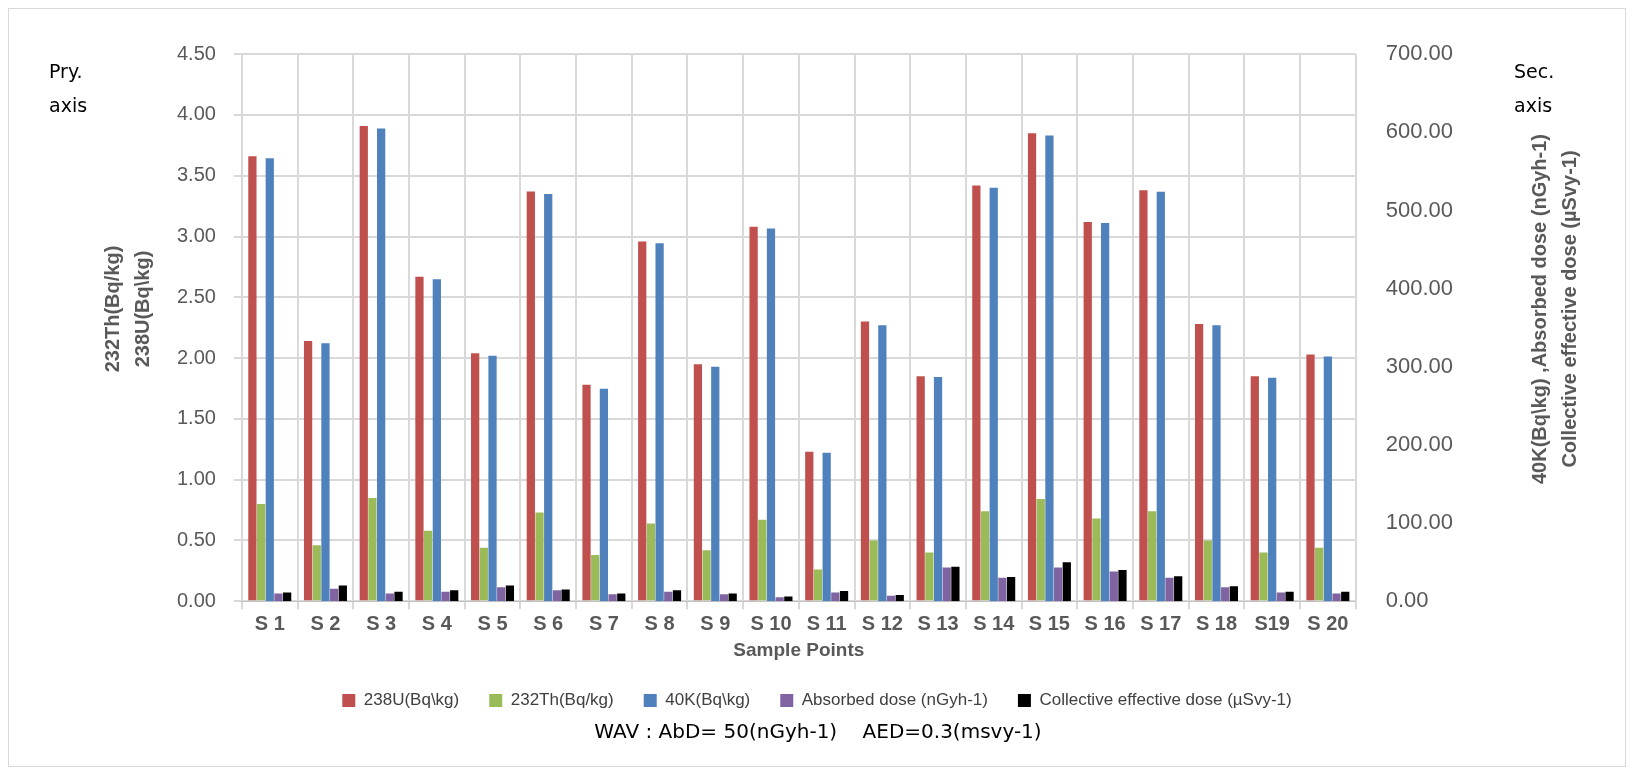 The height and width of the screenshot is (775, 1634). What do you see at coordinates (1419, 209) in the screenshot?
I see `y2-tick-label: 500.00` at bounding box center [1419, 209].